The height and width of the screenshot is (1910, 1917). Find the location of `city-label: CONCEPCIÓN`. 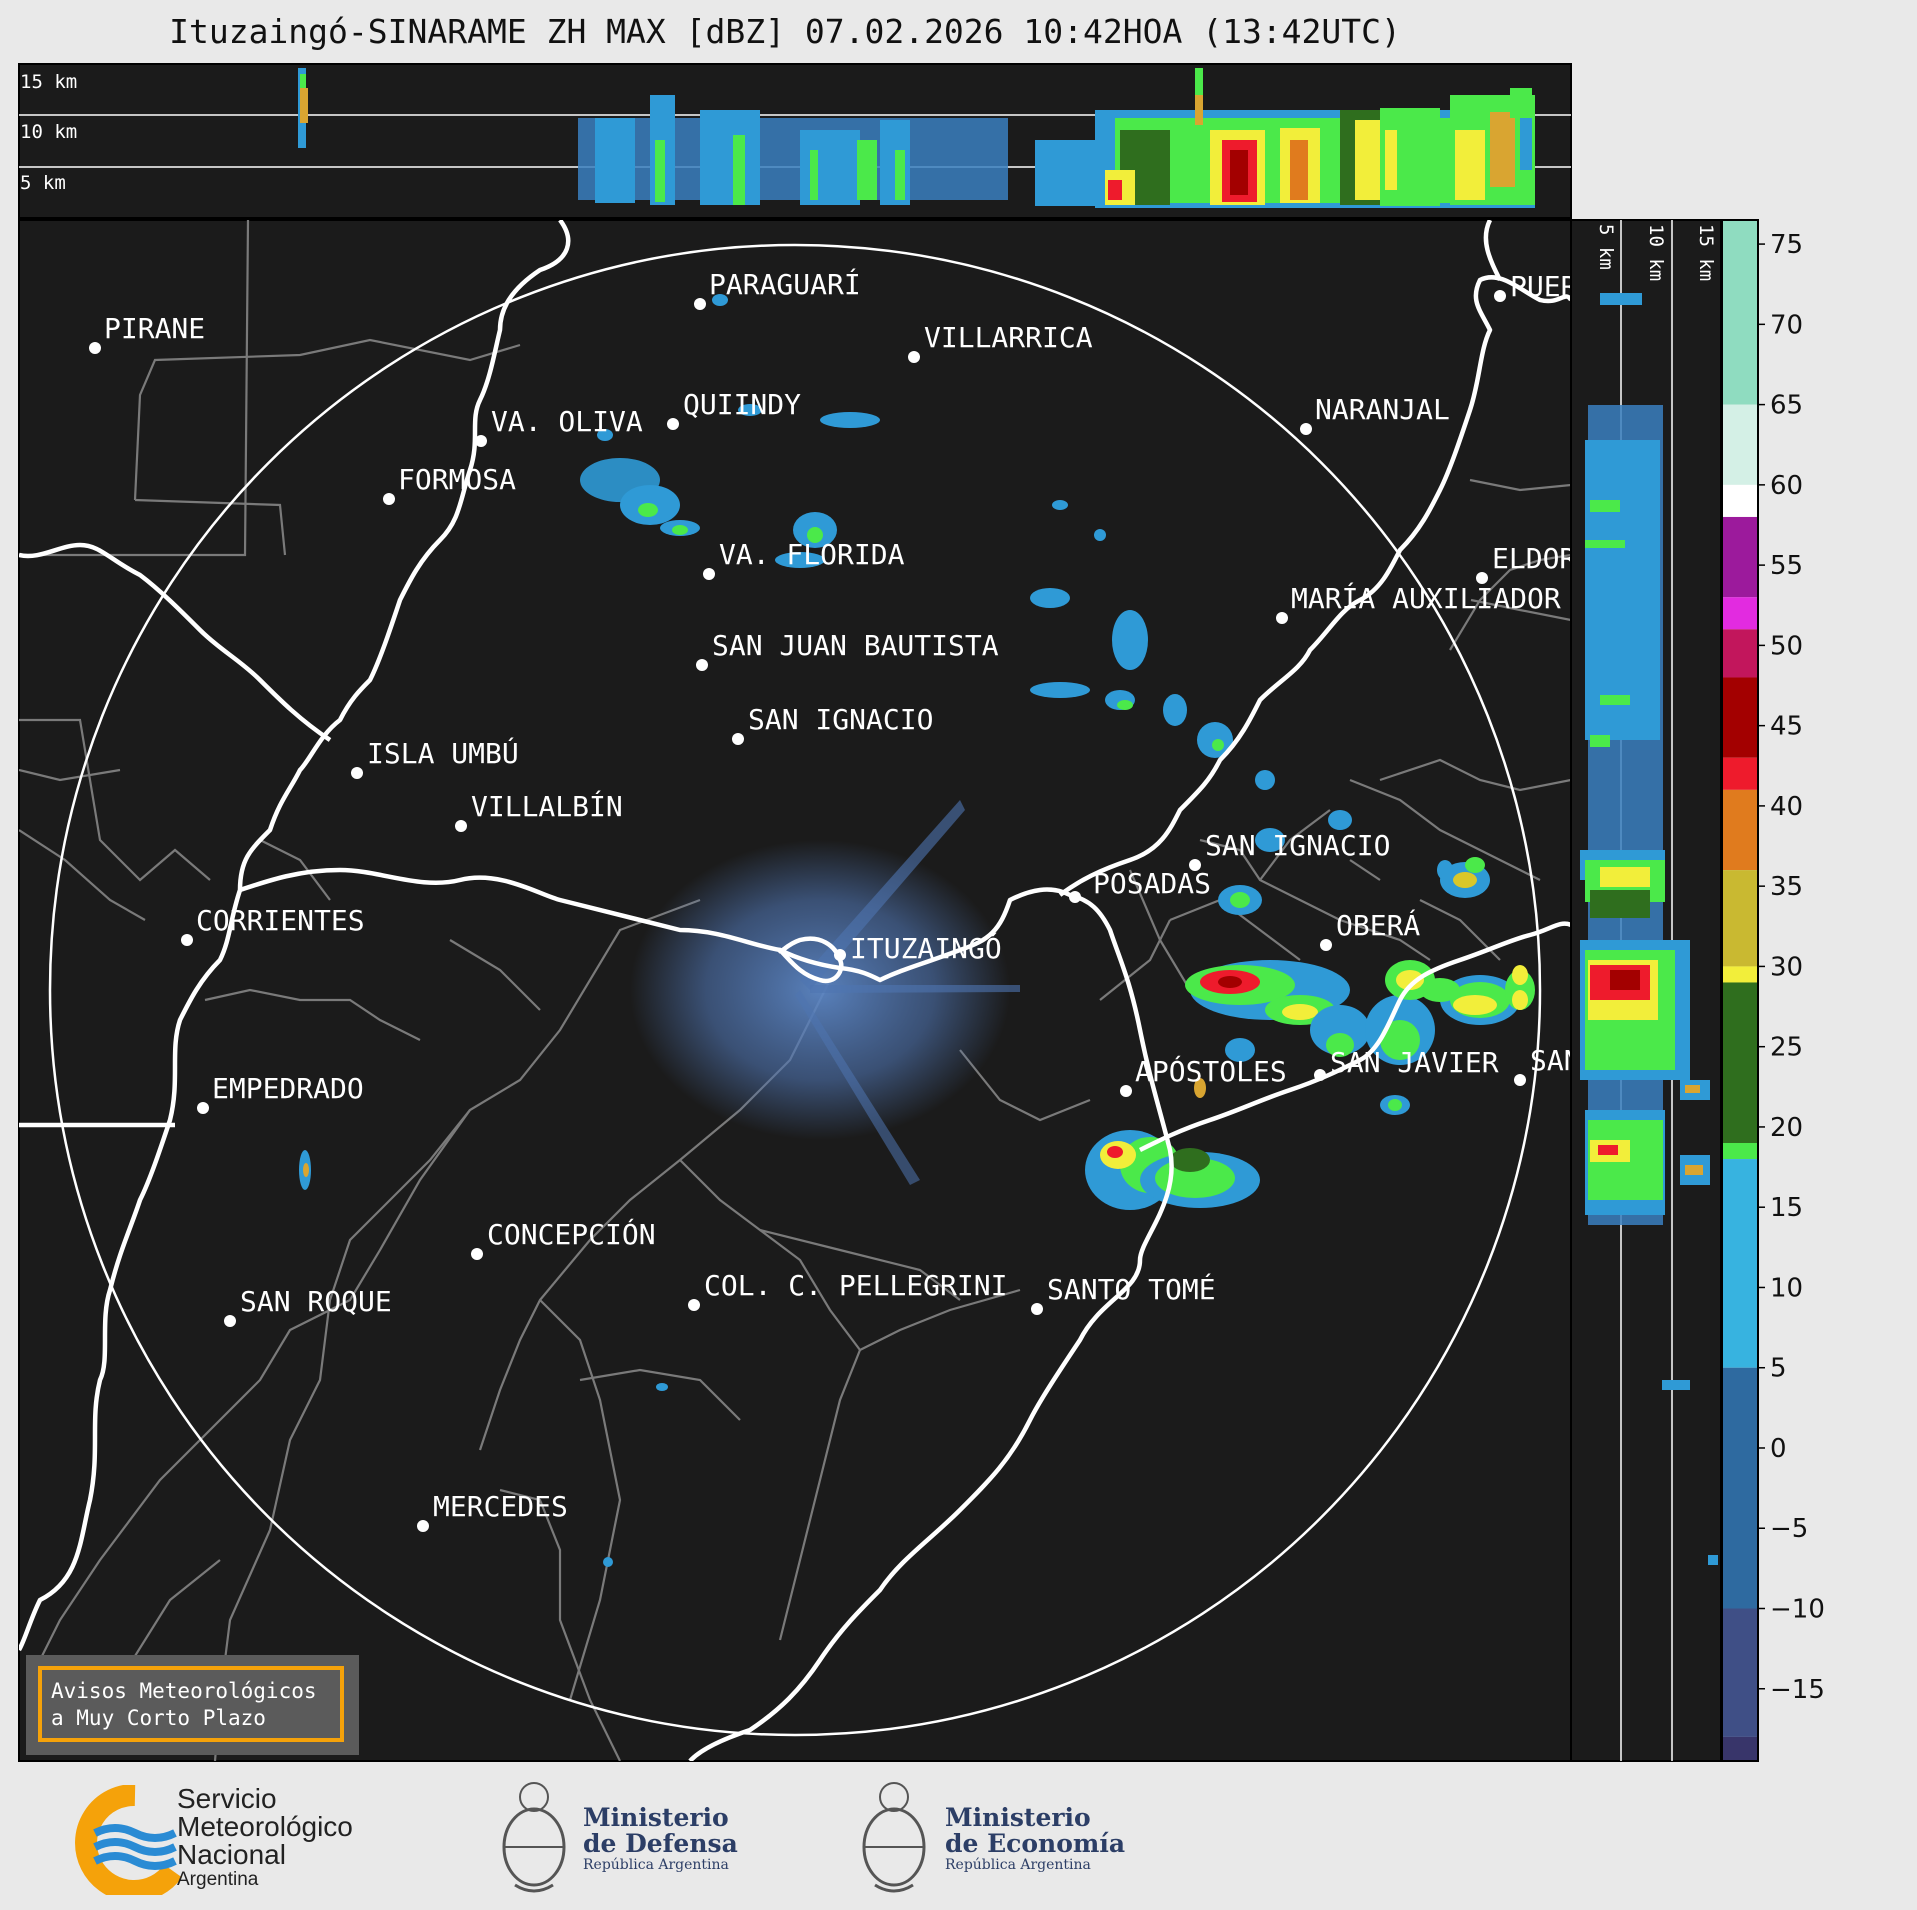

city-label: CONCEPCIÓN is located at coordinates (571, 1234).